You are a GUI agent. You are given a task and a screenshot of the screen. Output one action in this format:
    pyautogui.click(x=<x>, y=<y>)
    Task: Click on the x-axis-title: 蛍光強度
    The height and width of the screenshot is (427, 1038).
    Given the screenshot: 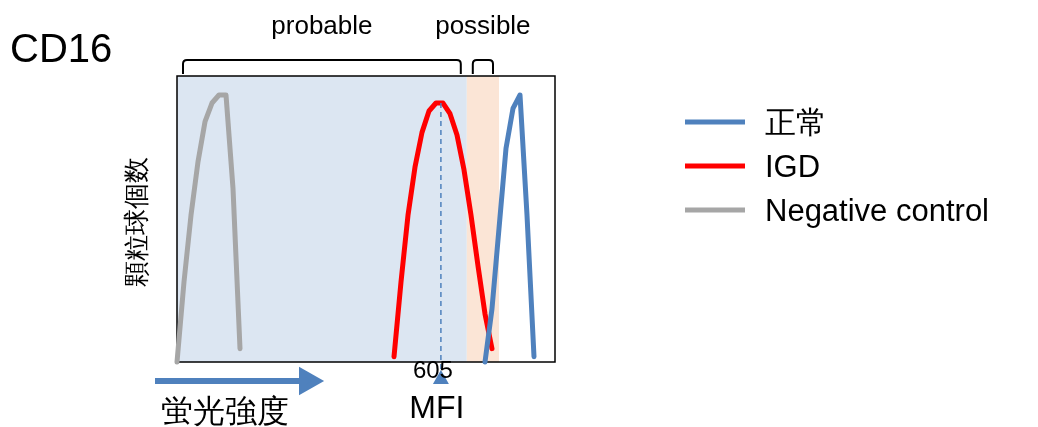 What is the action you would take?
    pyautogui.click(x=225, y=410)
    